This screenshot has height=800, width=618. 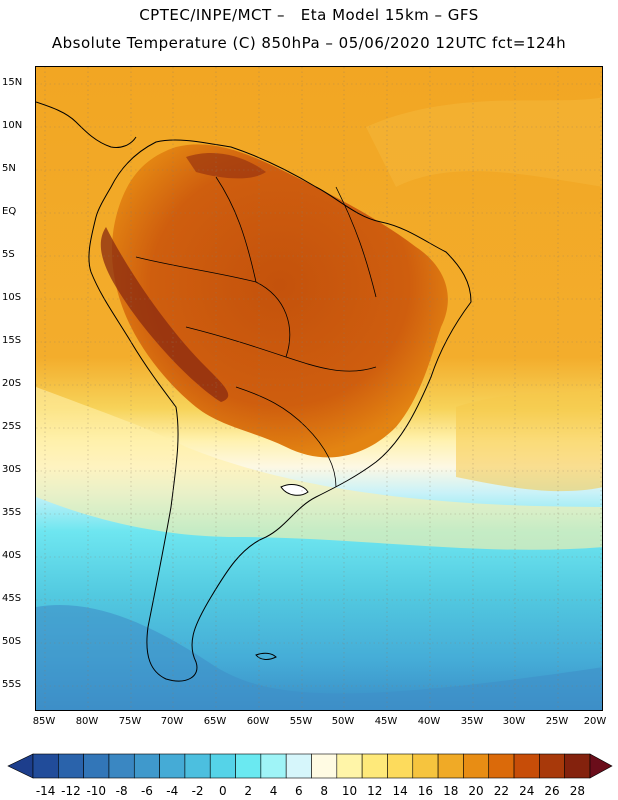 What do you see at coordinates (12, 82) in the screenshot?
I see `lat-label-15n: 15N` at bounding box center [12, 82].